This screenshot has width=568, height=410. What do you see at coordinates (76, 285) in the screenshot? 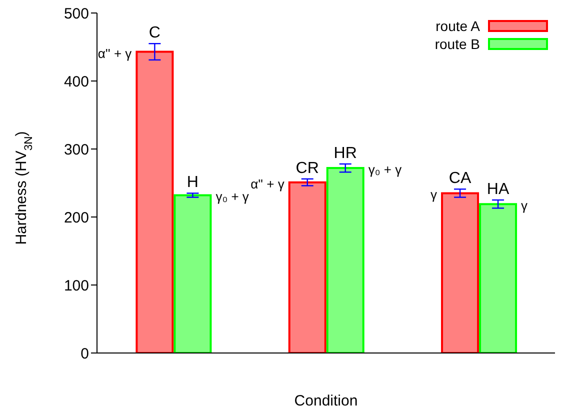
I see `y-tick-label: 100` at bounding box center [76, 285].